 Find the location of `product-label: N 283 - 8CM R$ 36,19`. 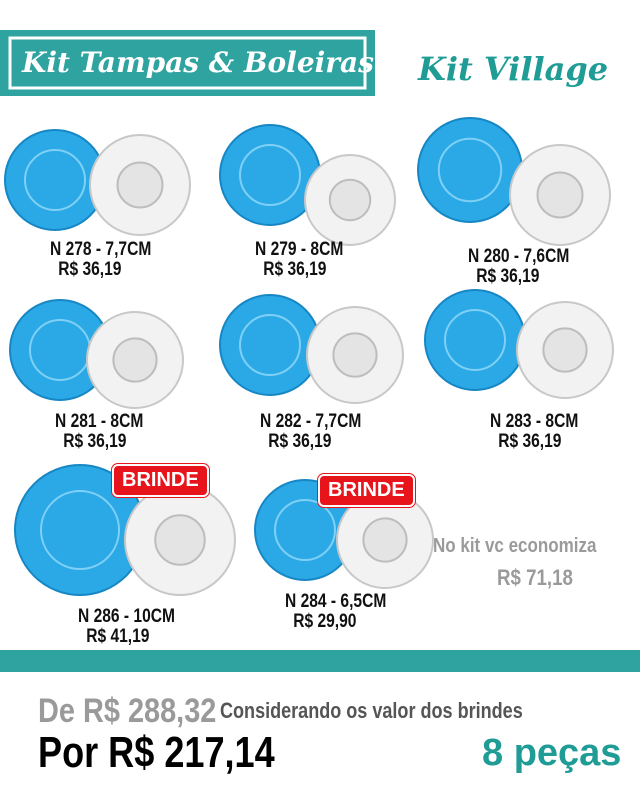

product-label: N 283 - 8CM R$ 36,19 is located at coordinates (534, 432).